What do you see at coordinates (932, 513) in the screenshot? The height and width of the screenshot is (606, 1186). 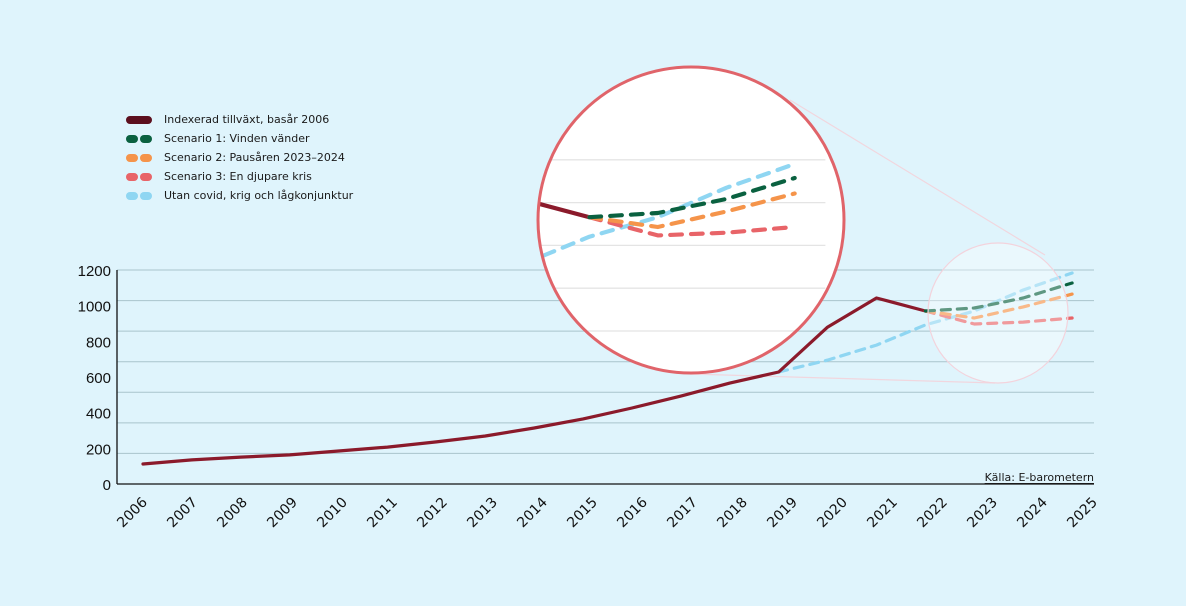 I see `x-tick-label: 2022` at bounding box center [932, 513].